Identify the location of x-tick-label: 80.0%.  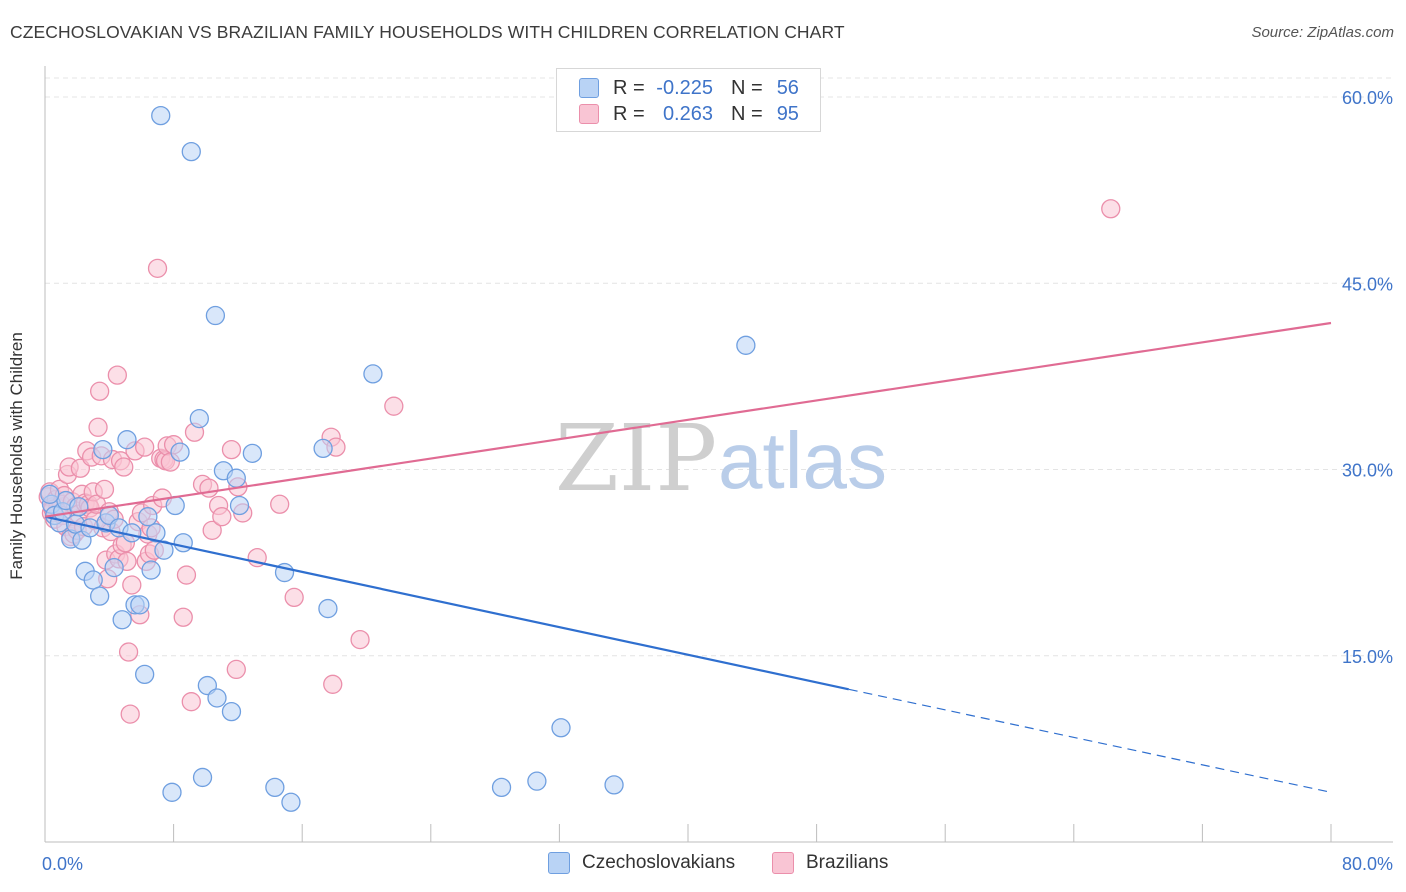
(1367, 864).